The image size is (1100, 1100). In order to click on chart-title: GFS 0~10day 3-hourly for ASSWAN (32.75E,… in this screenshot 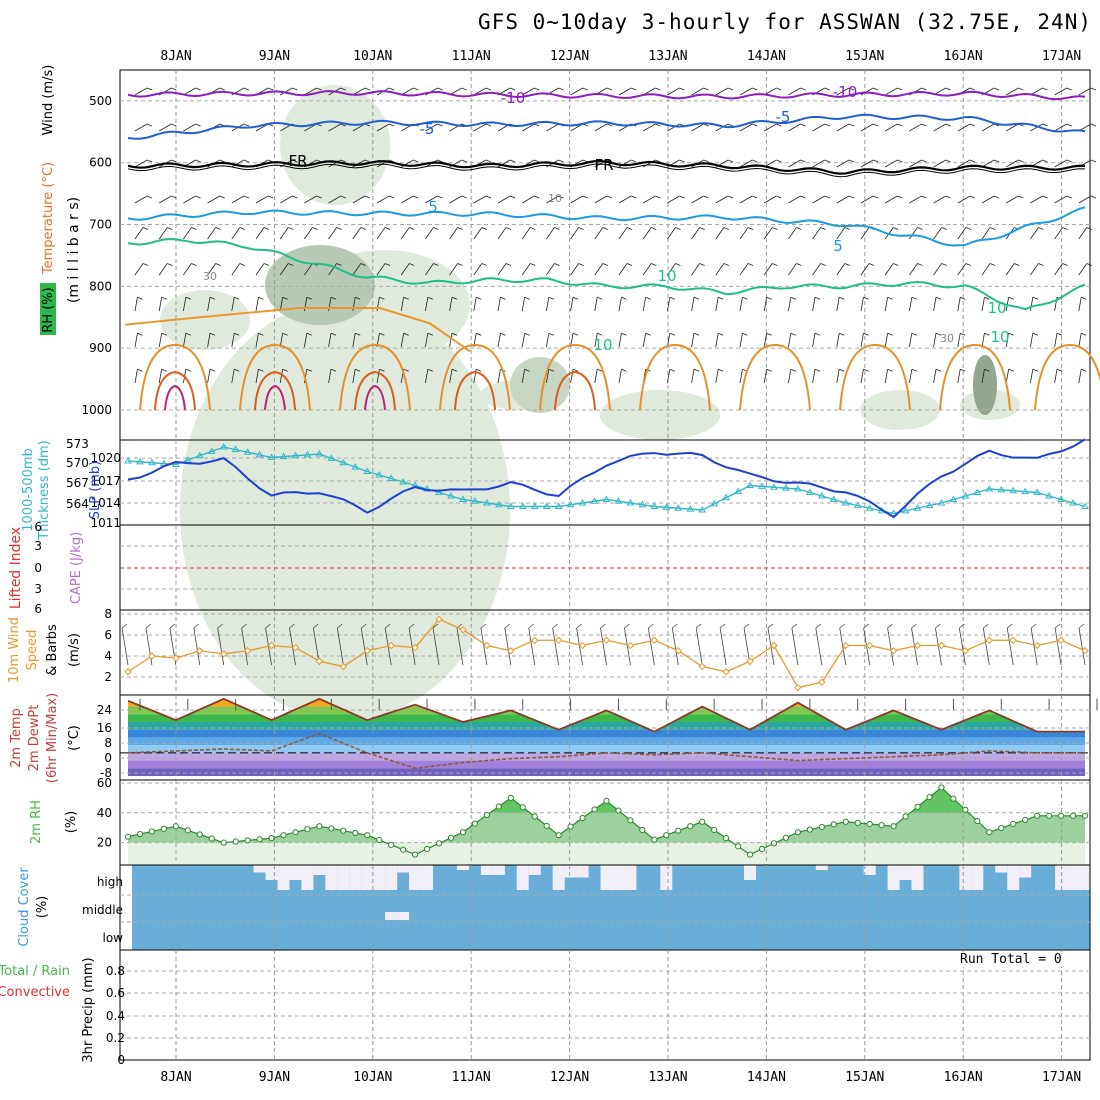, I will do `click(785, 22)`.